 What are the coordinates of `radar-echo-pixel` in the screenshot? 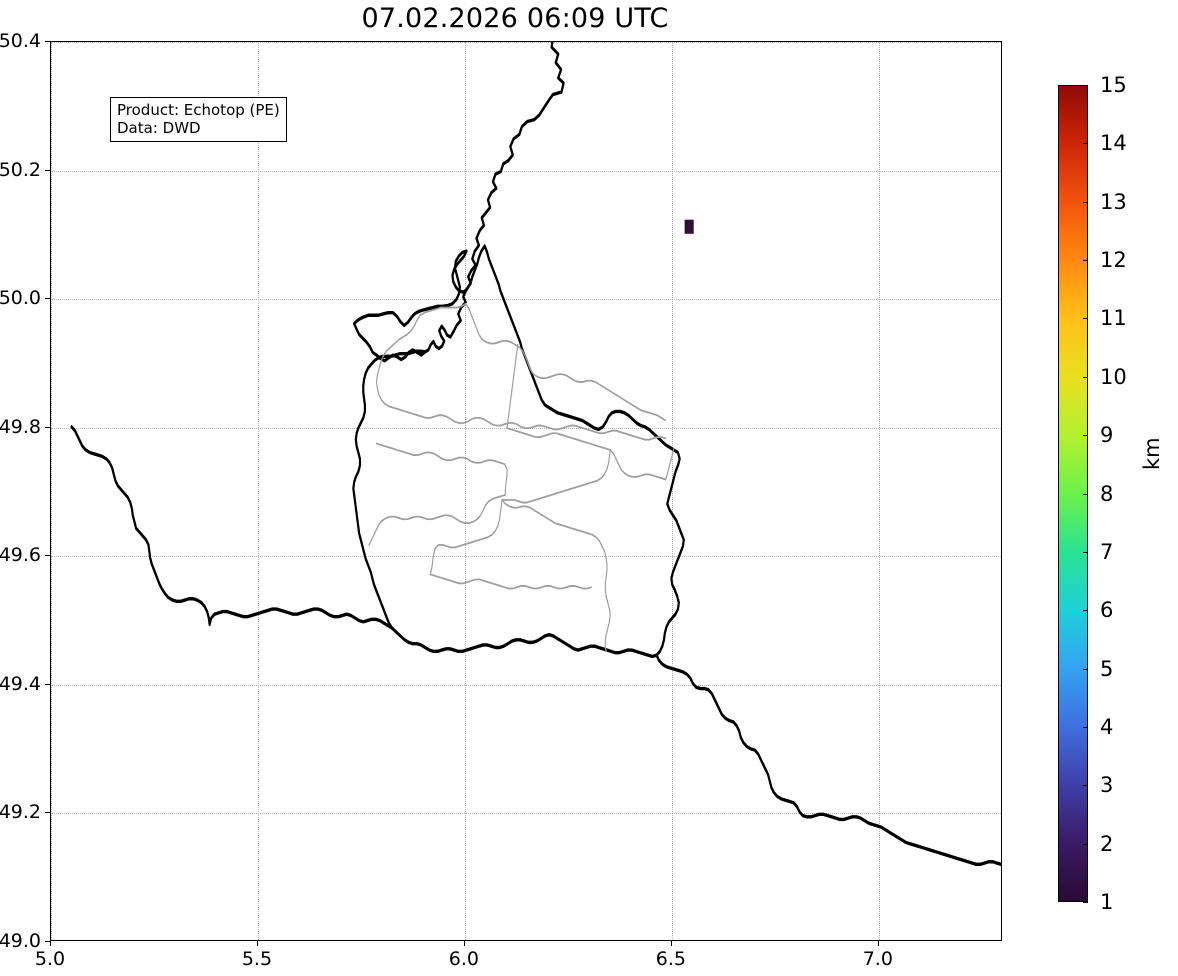 It's located at (689, 226).